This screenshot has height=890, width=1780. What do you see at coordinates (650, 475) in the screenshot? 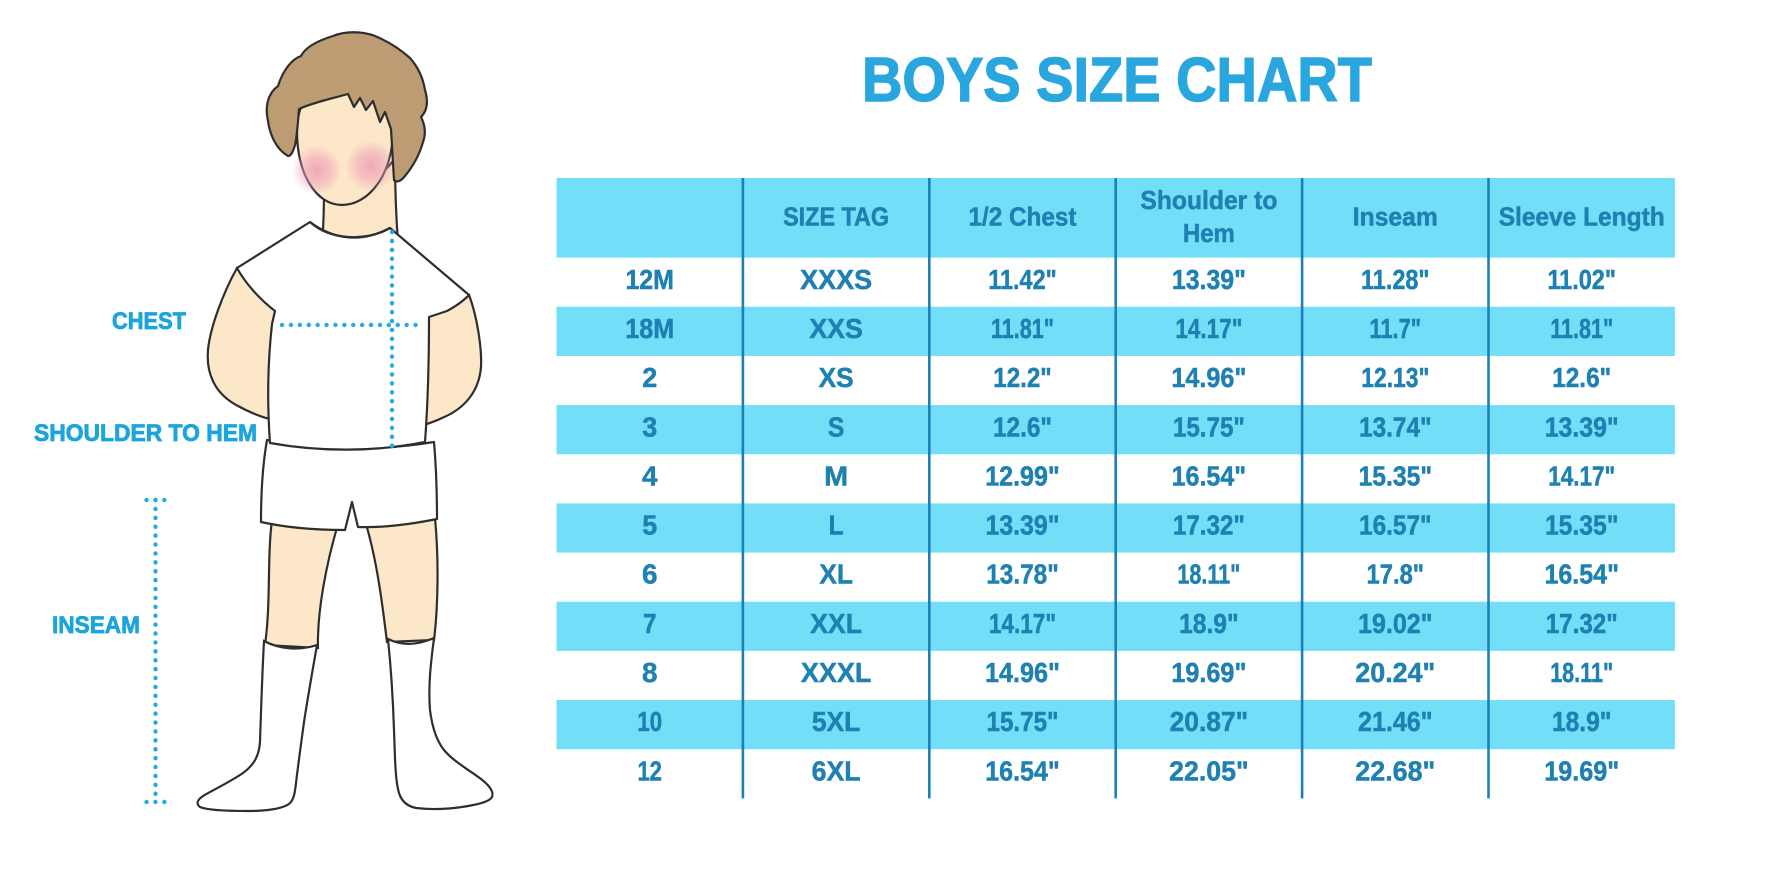
I see `svg-text: 4` at bounding box center [650, 475].